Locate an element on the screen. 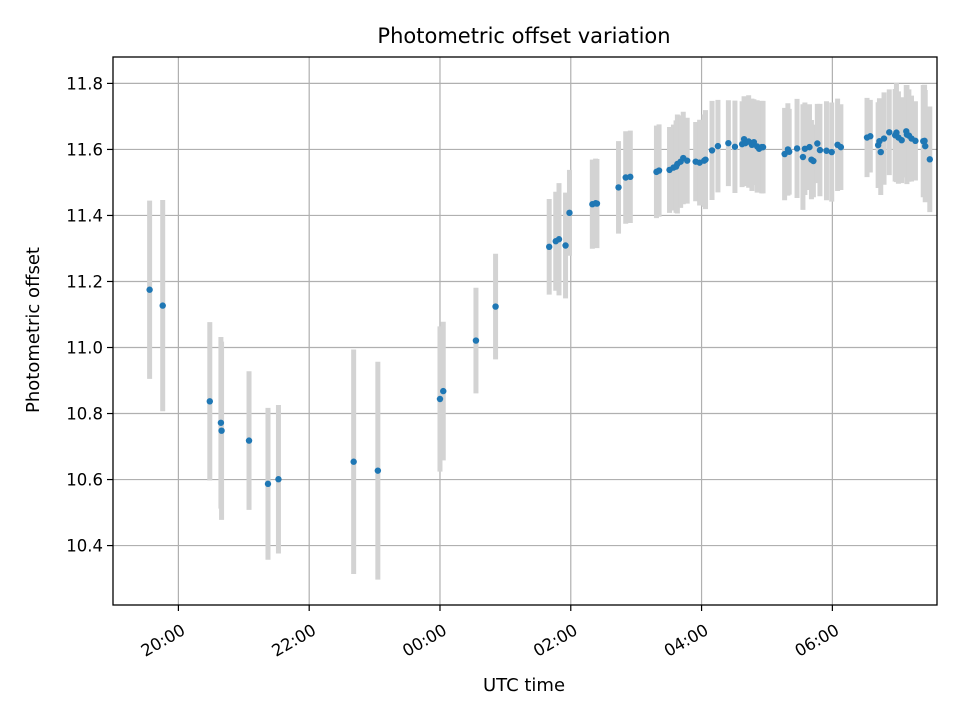  x-axis-label: UTC time is located at coordinates (524, 685).